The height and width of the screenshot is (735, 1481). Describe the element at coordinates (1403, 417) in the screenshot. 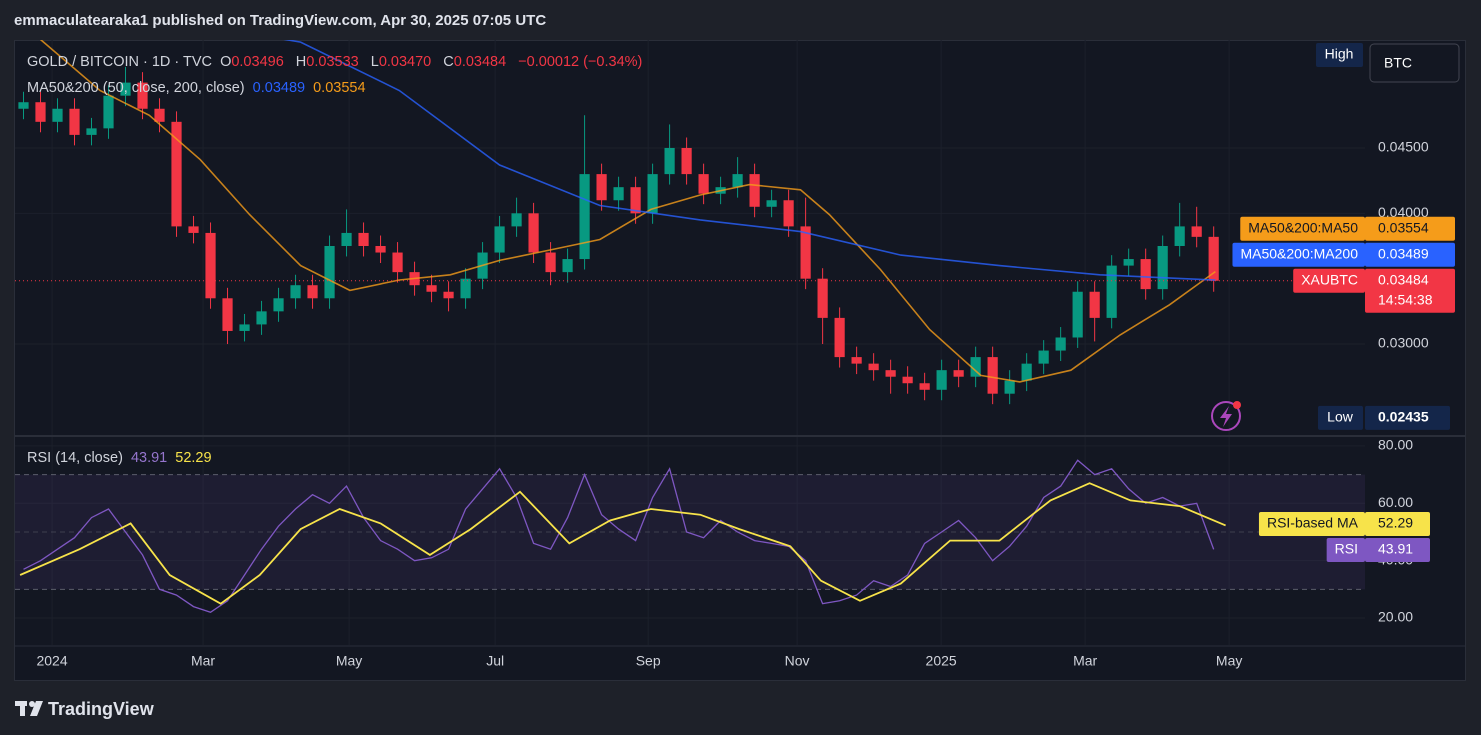

I see `low-value: 0.02435` at that location.